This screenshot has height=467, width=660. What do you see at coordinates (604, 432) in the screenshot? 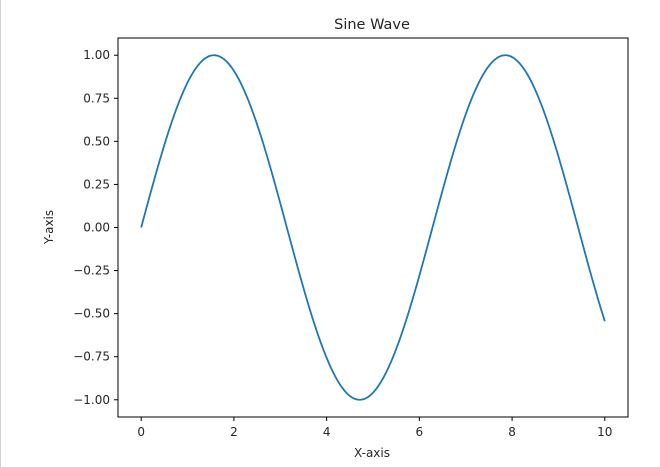
I see `x-tick-label: 10` at bounding box center [604, 432].